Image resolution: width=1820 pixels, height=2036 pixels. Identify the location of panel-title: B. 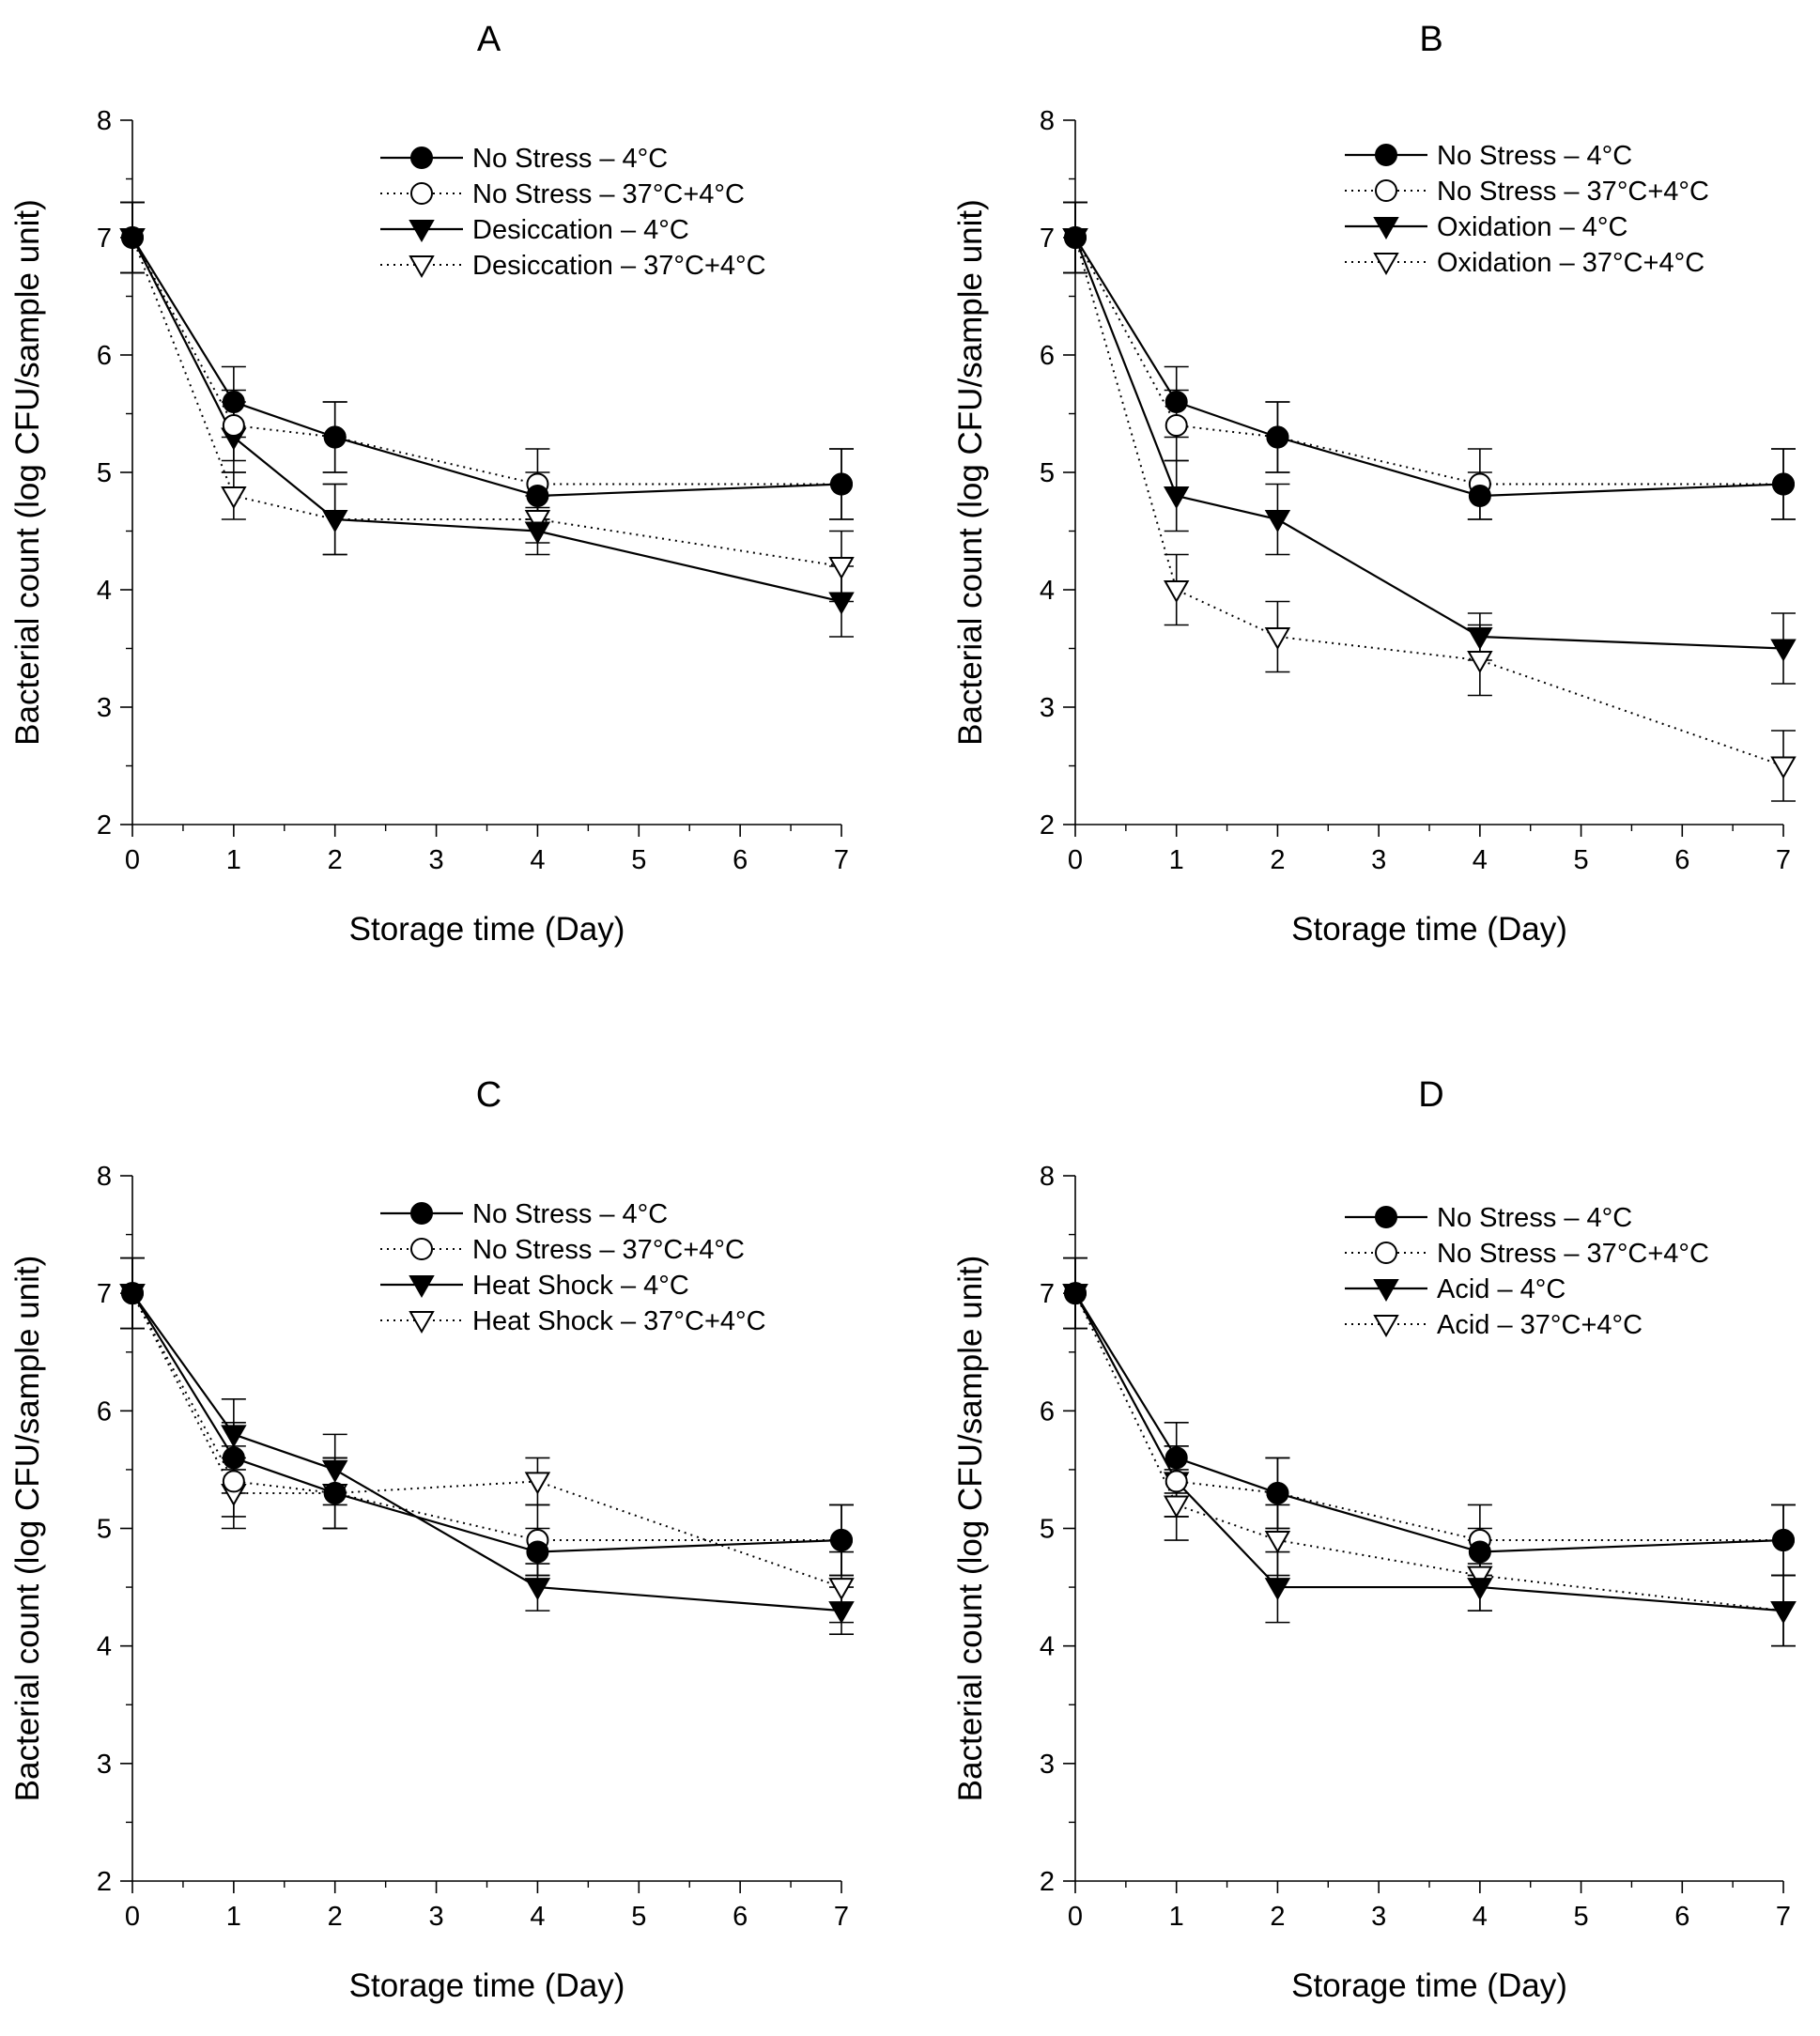
(1430, 40).